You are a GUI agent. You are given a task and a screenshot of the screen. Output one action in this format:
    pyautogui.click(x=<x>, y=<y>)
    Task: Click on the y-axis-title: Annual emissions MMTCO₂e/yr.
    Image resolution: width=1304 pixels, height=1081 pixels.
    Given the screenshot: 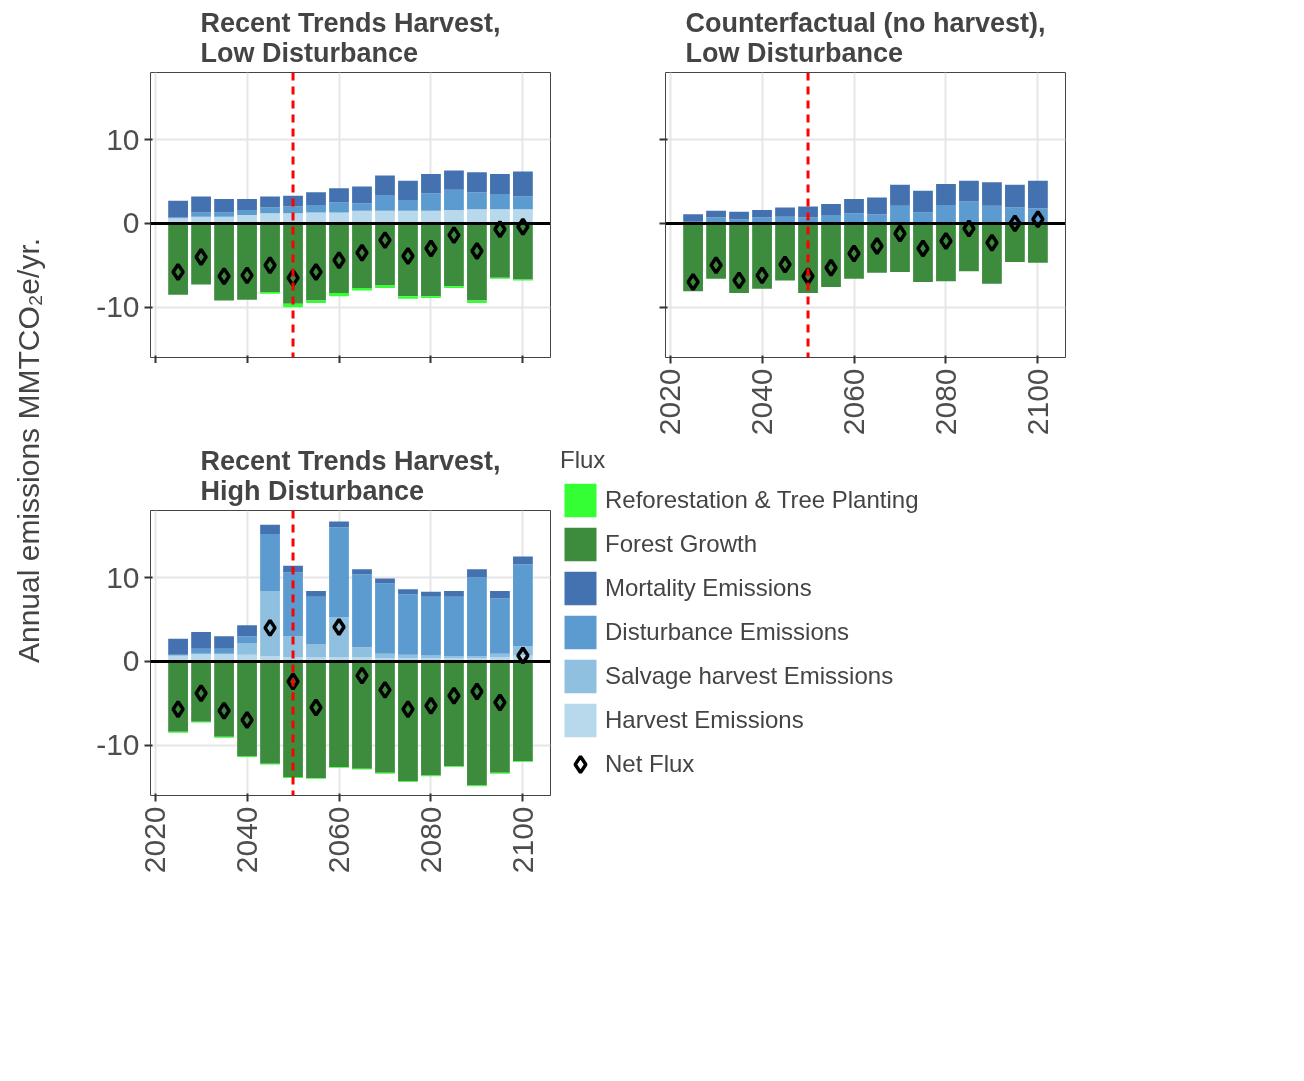 What is the action you would take?
    pyautogui.click(x=28, y=450)
    